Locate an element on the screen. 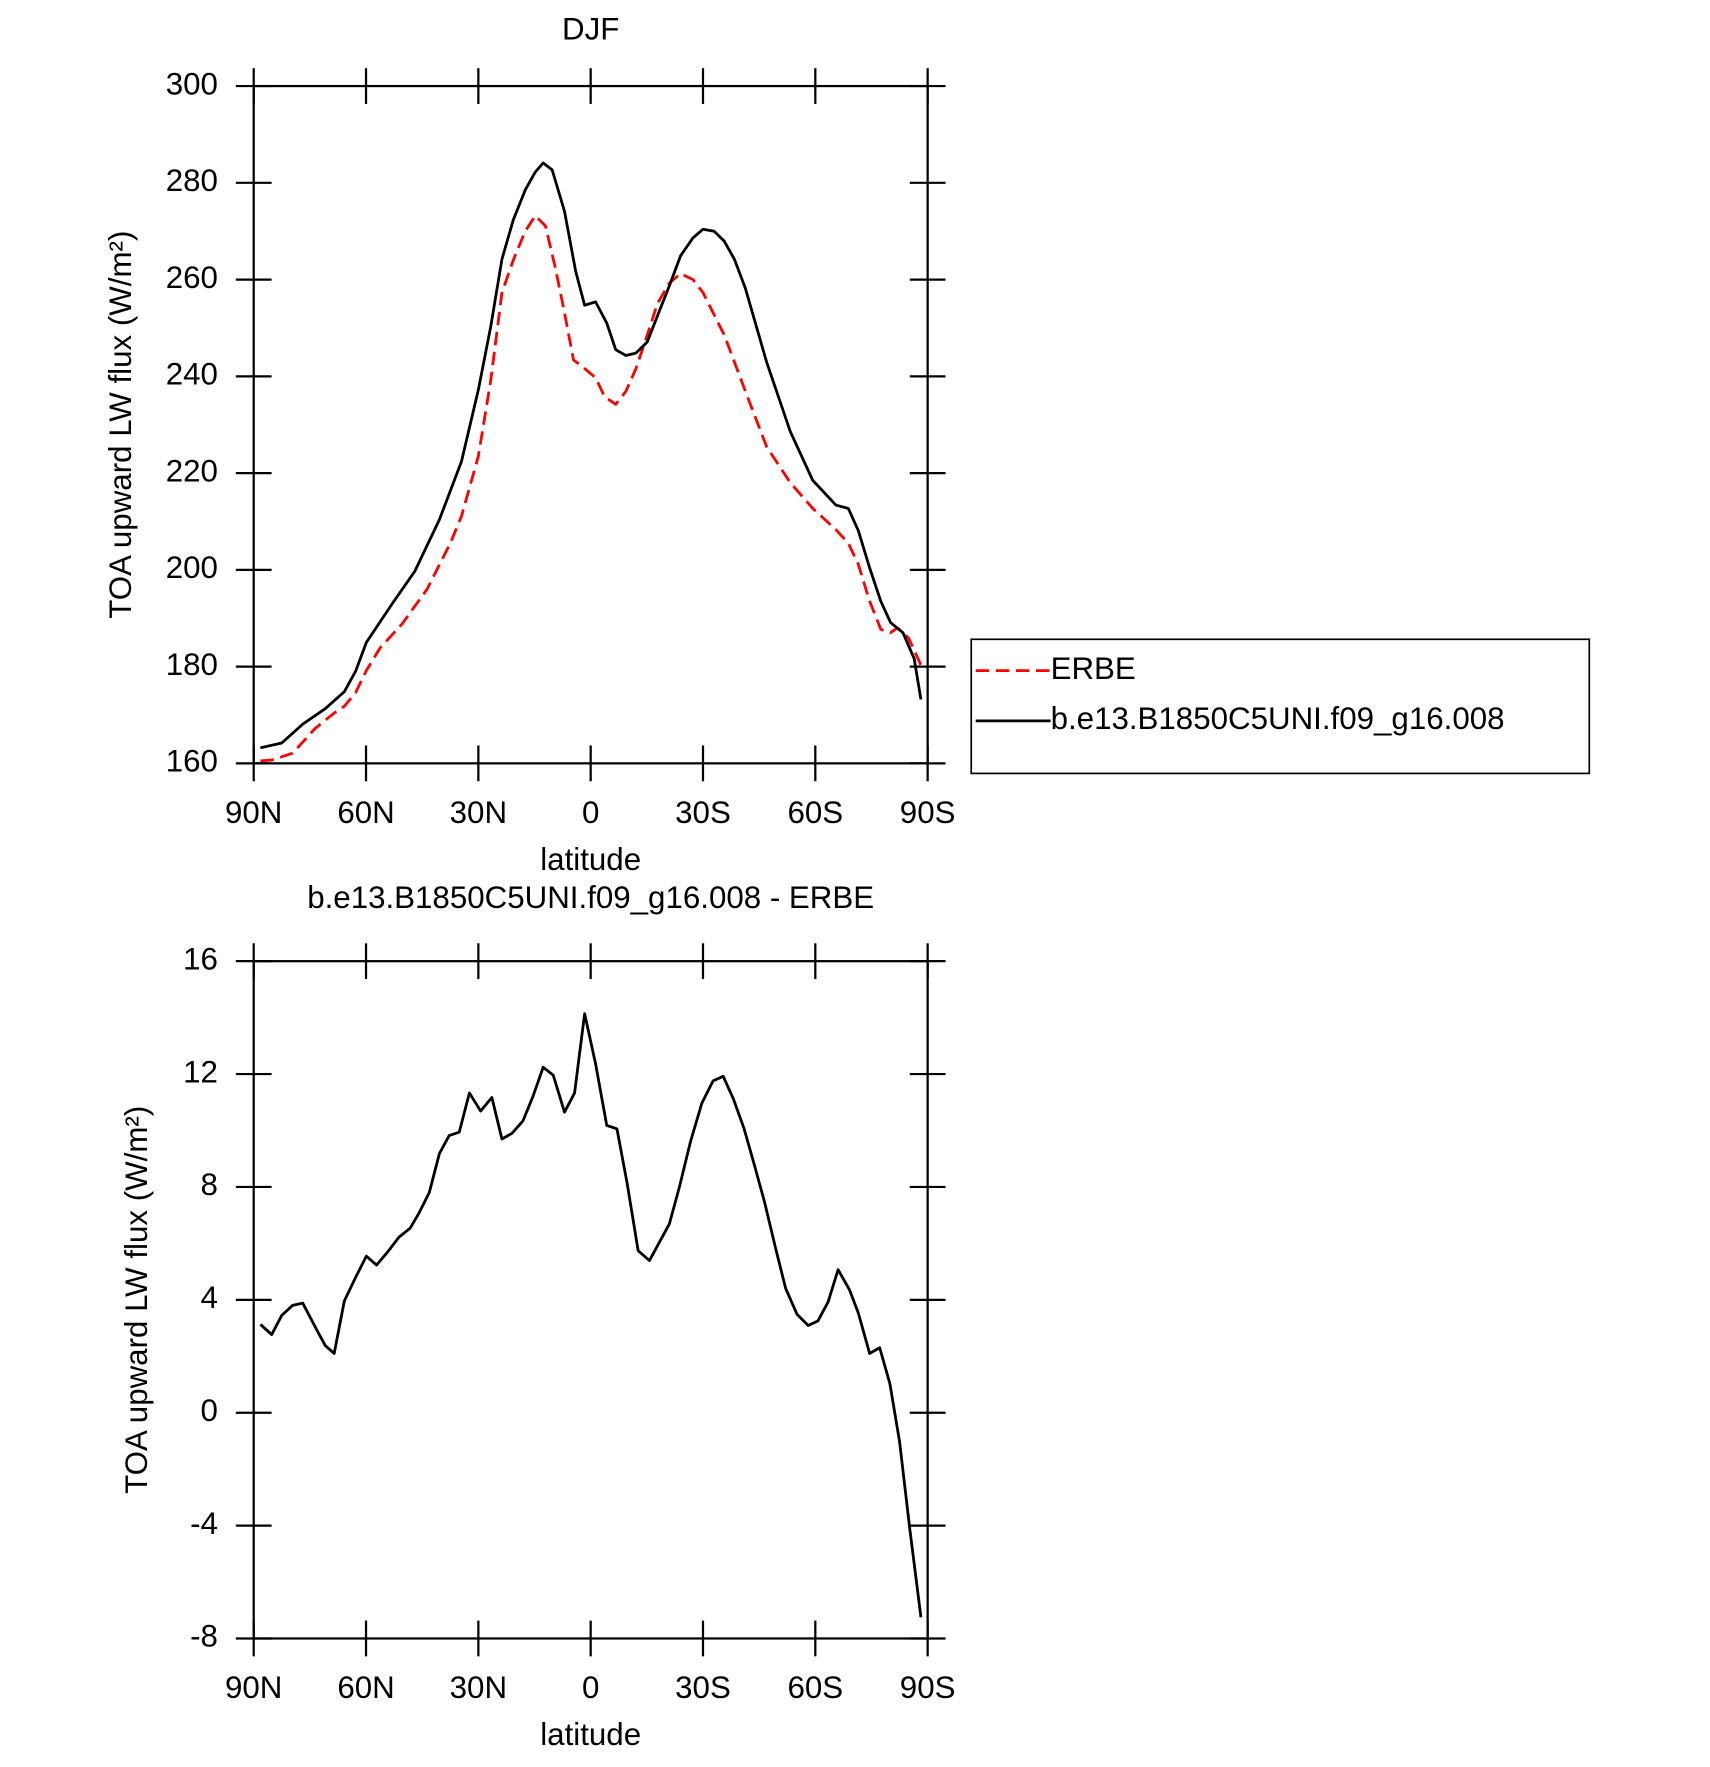  y-tick-label: 200 is located at coordinates (192, 567).